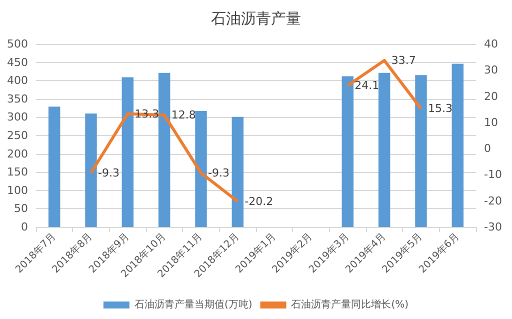 Image resolution: width=512 pixels, height=319 pixels. I want to click on y-tick-label: 400, so click(17, 81).